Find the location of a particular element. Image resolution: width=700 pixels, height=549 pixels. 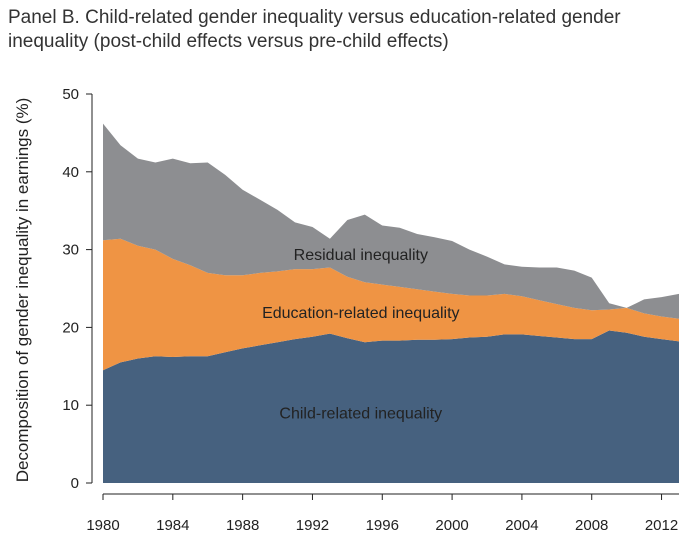

x-tick-label: 1980 is located at coordinates (102, 525).